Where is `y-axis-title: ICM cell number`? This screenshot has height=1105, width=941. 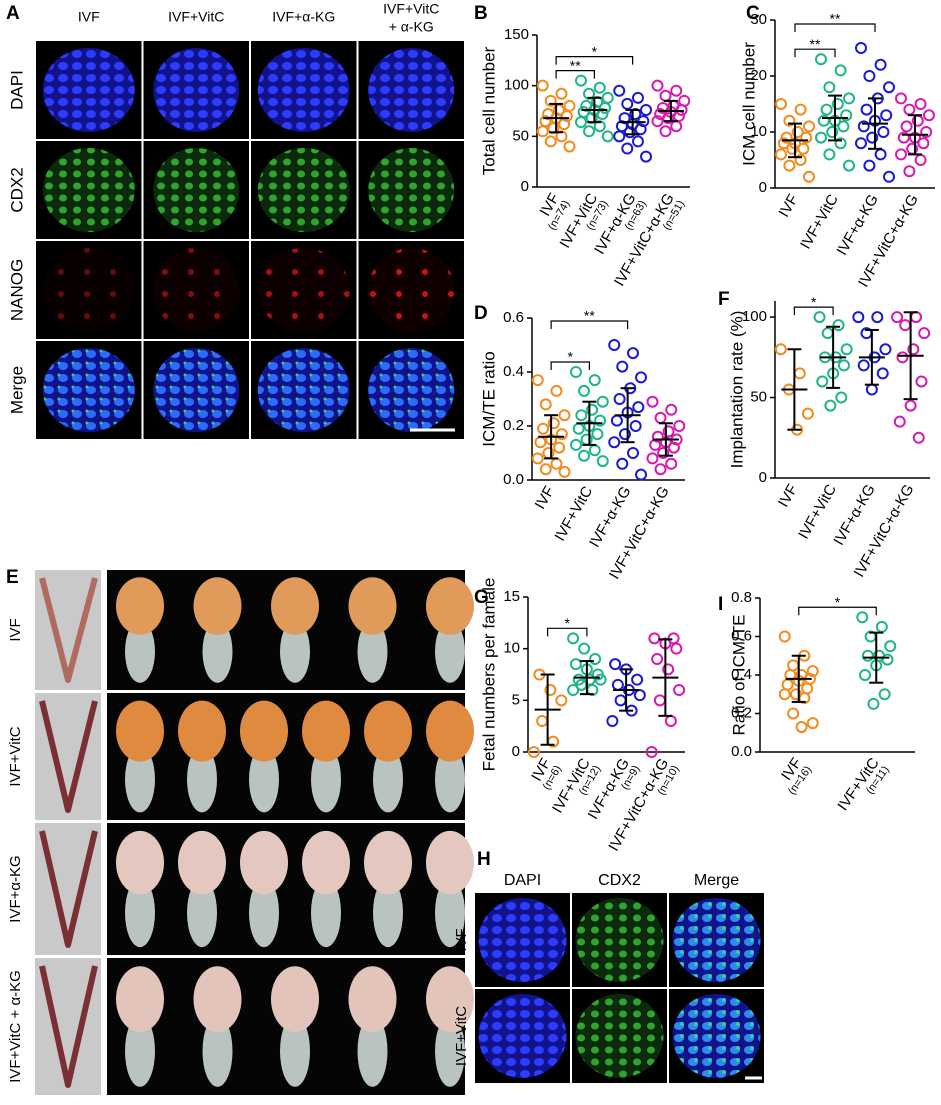
y-axis-title: ICM cell number is located at coordinates (748, 104).